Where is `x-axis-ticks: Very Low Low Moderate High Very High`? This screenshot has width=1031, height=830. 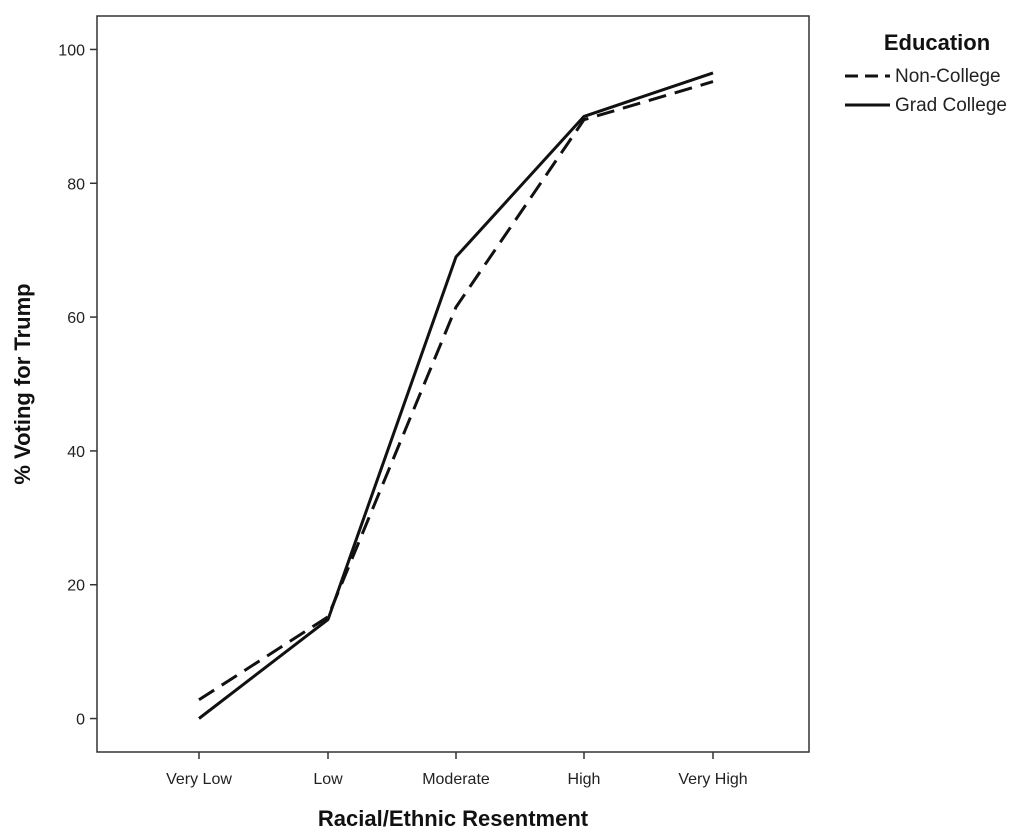
x-axis-ticks: Very Low Low Moderate High Very High is located at coordinates (457, 770).